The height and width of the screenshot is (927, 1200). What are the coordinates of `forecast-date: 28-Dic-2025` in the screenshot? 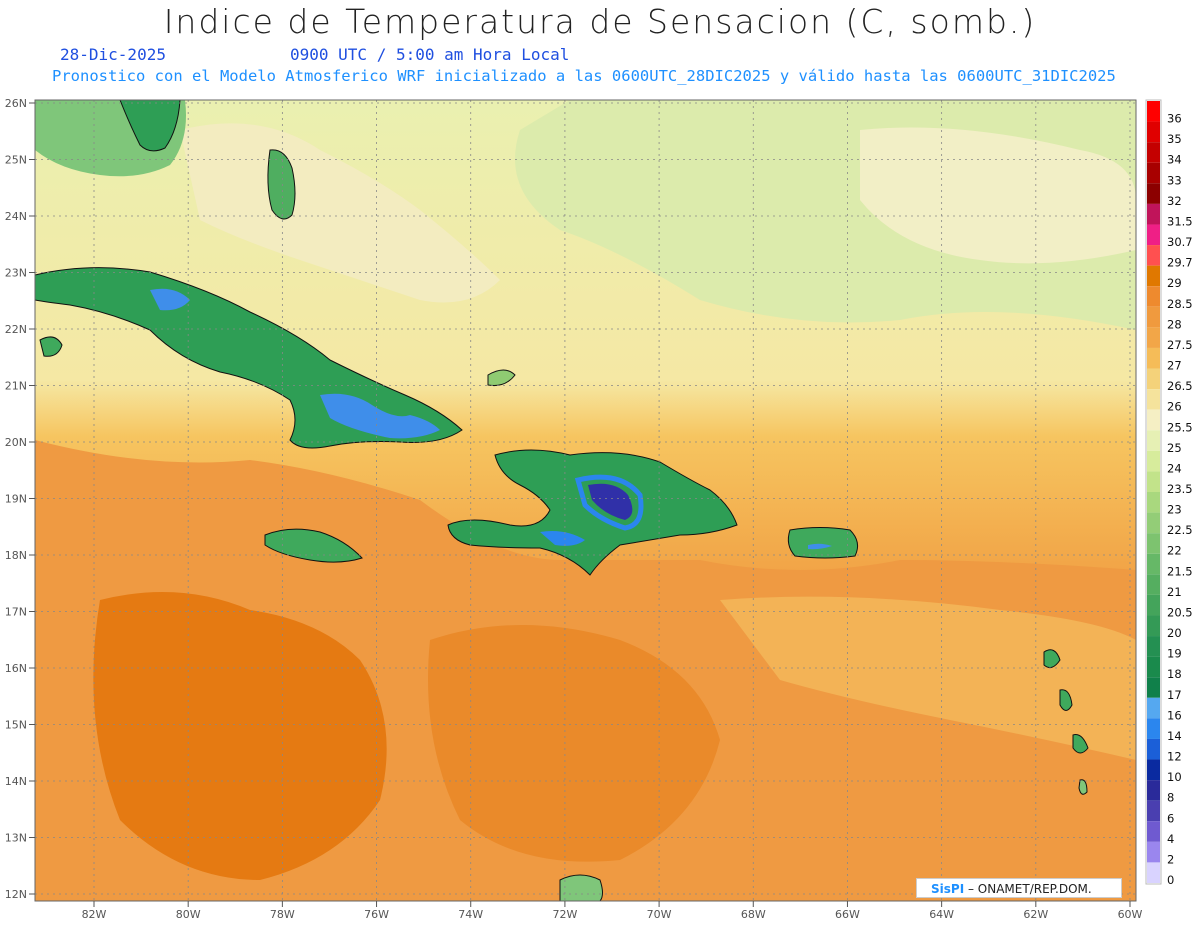 It's located at (113, 54).